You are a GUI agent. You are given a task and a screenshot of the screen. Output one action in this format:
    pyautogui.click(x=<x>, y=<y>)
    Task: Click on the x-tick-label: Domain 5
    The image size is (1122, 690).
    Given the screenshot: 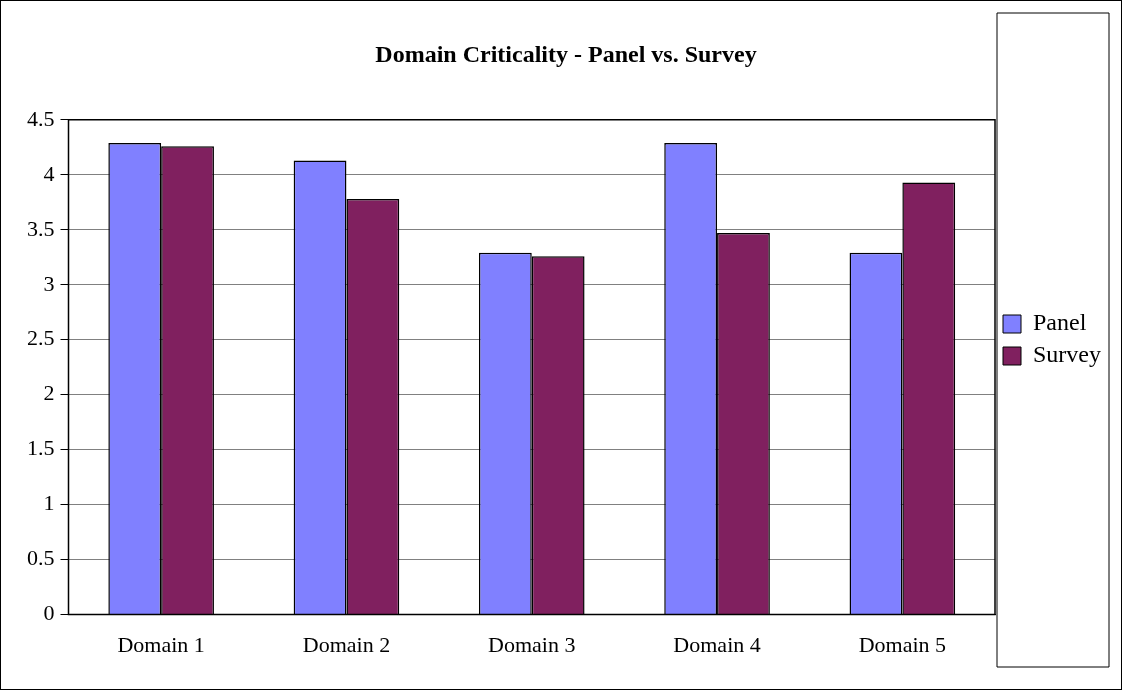 What is the action you would take?
    pyautogui.click(x=902, y=644)
    